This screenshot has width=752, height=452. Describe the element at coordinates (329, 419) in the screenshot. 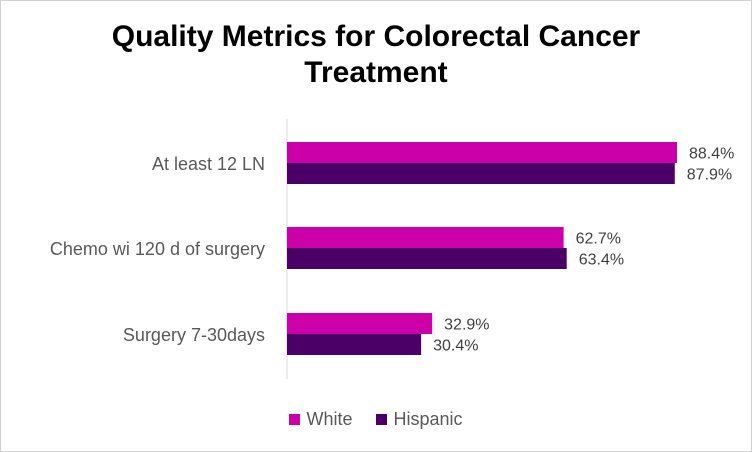

I see `legend-label-white: White` at that location.